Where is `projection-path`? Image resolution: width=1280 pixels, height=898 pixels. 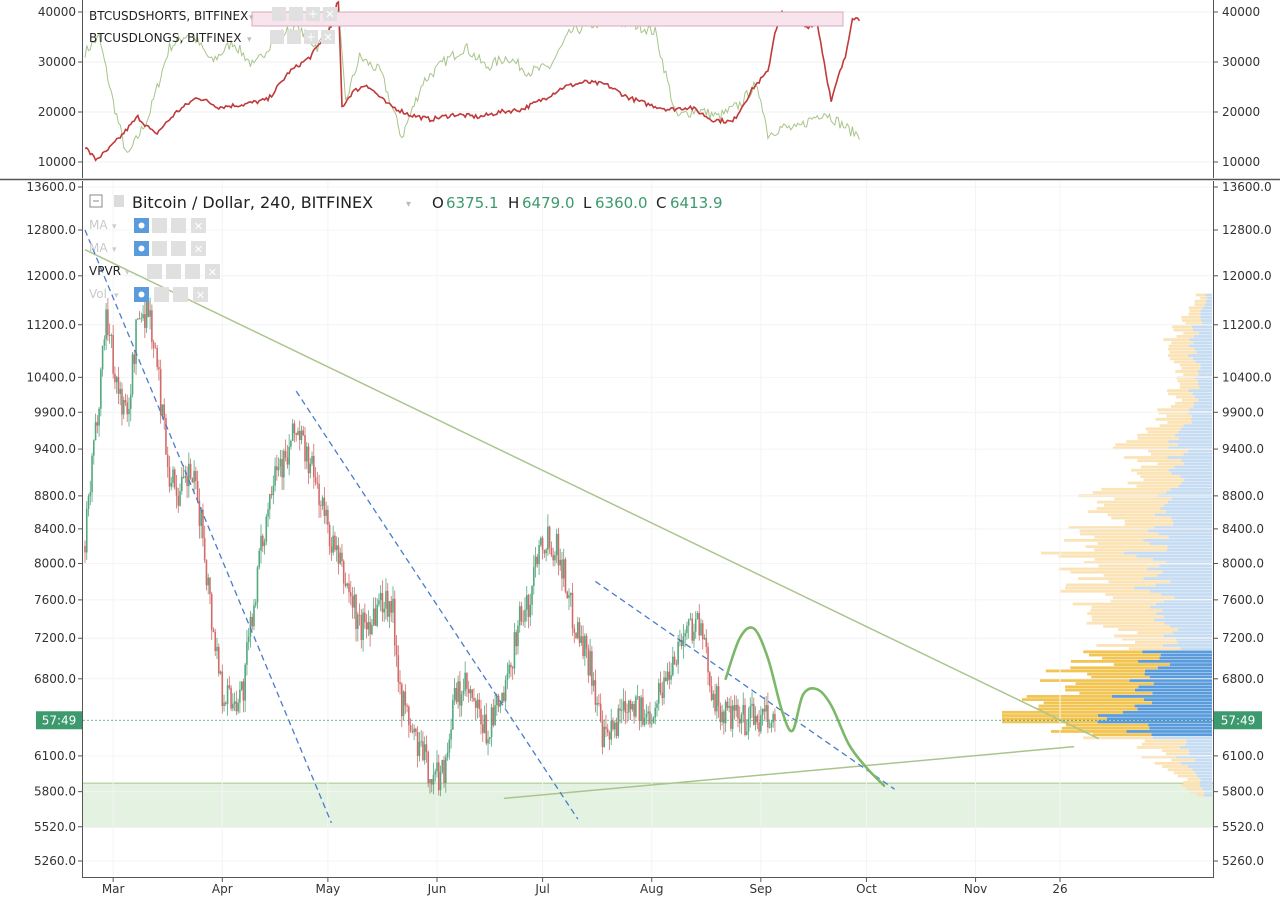 projection-path is located at coordinates (805, 706).